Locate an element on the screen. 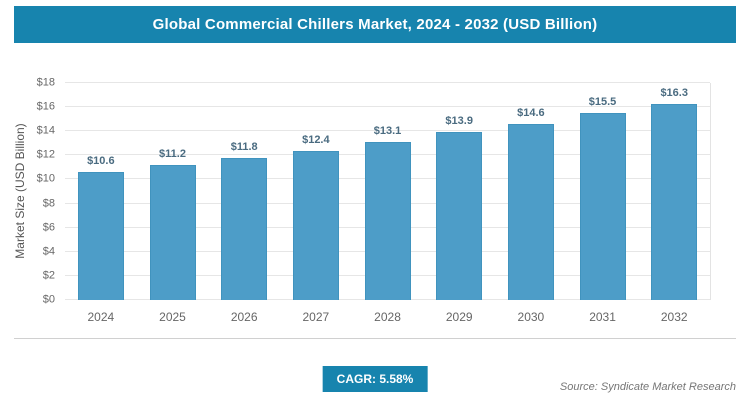  x-axis-line is located at coordinates (375, 338).